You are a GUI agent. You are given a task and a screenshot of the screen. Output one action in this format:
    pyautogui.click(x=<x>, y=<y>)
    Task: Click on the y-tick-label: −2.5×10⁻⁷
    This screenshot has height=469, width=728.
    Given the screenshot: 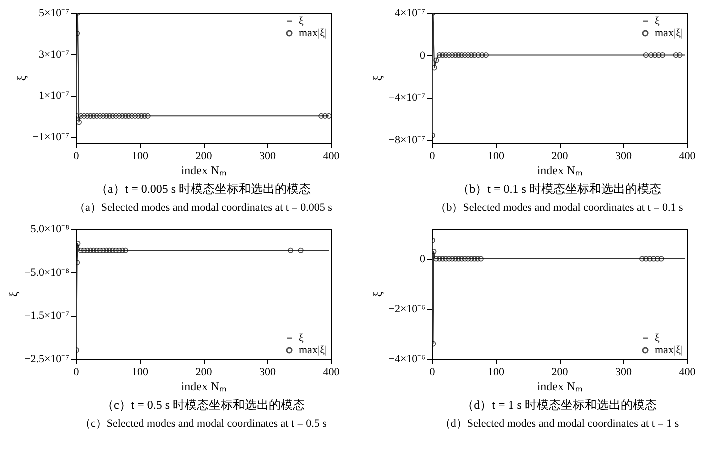 What is the action you would take?
    pyautogui.click(x=47, y=360)
    